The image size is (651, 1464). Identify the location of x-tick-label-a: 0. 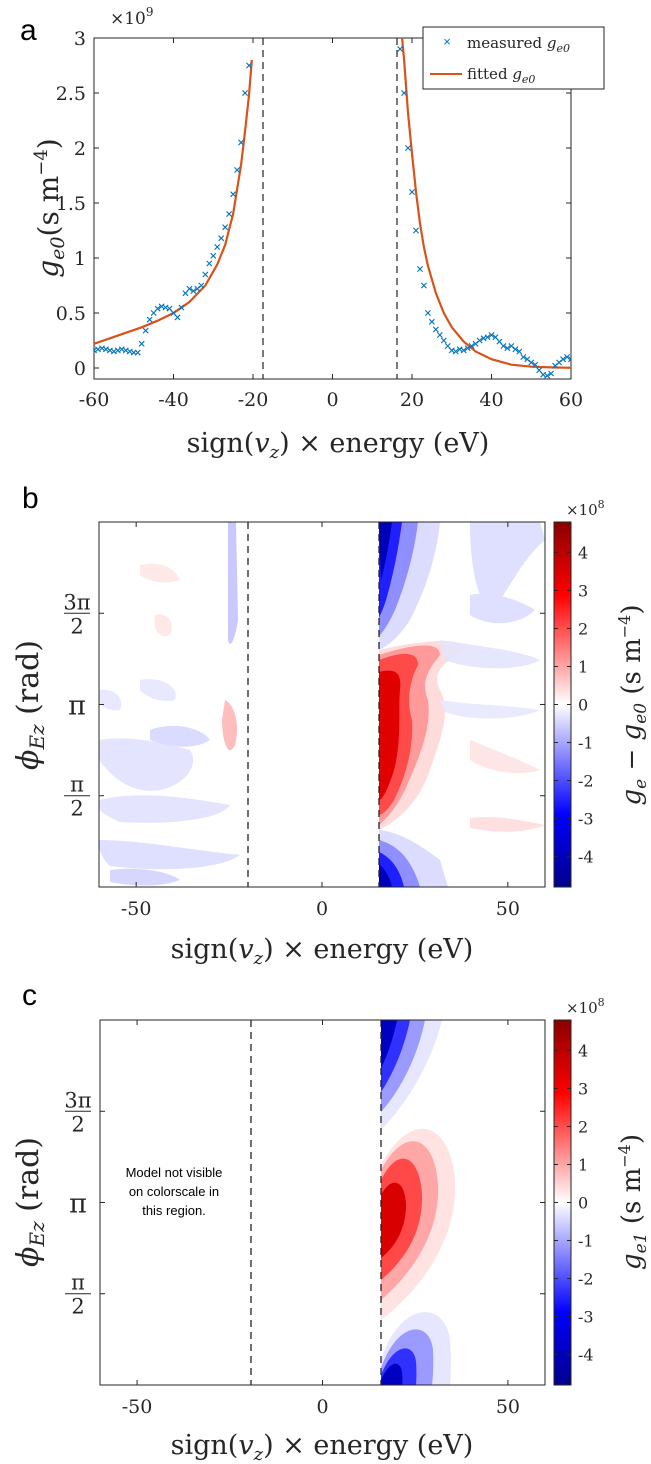
(332, 400).